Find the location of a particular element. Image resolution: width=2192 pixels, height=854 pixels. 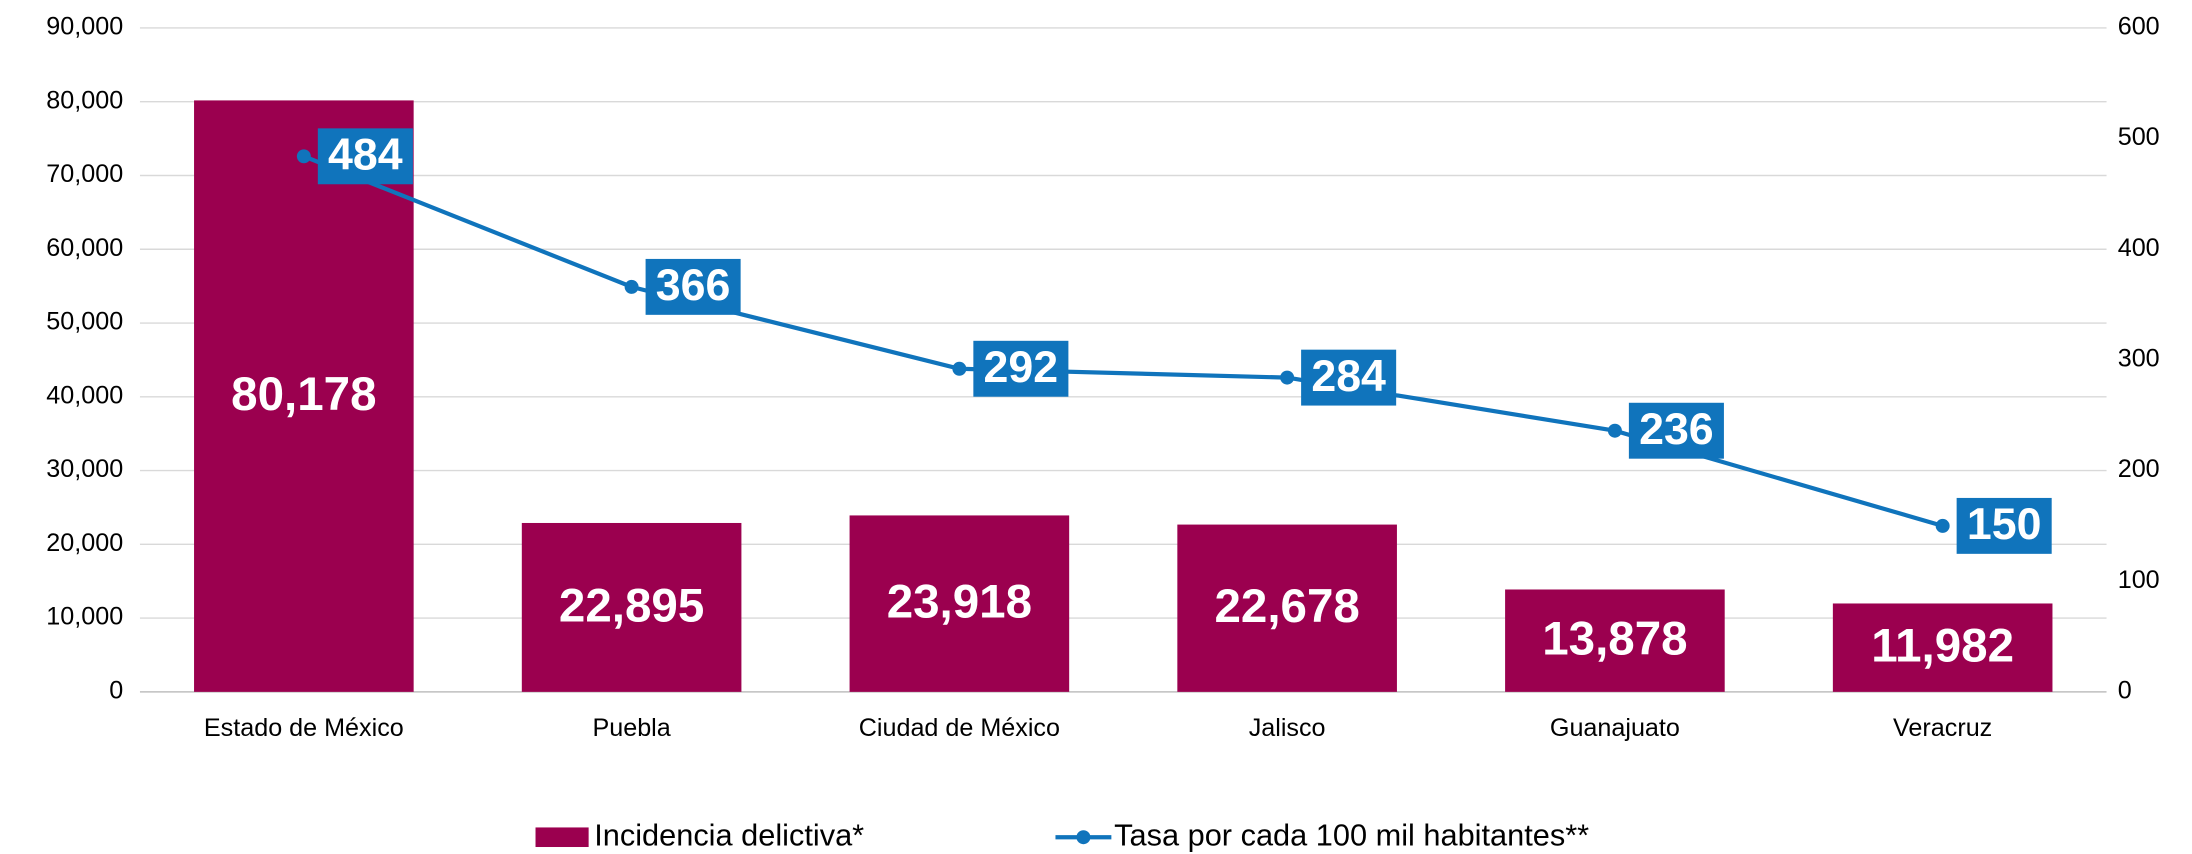

x-tick-label: Veracruz is located at coordinates (1942, 728).